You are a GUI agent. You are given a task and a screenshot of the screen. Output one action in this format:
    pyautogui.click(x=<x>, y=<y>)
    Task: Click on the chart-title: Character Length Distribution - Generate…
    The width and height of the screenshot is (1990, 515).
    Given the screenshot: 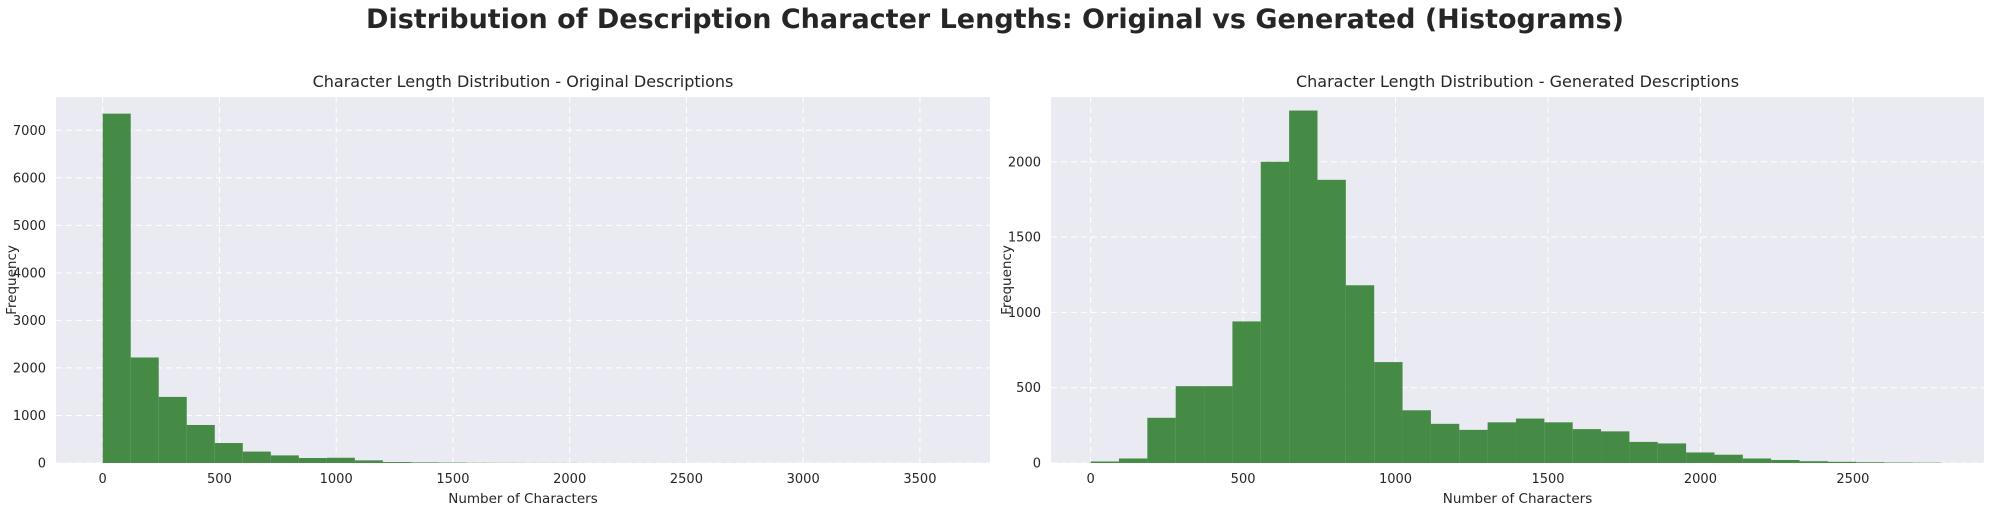 What is the action you would take?
    pyautogui.click(x=1517, y=81)
    